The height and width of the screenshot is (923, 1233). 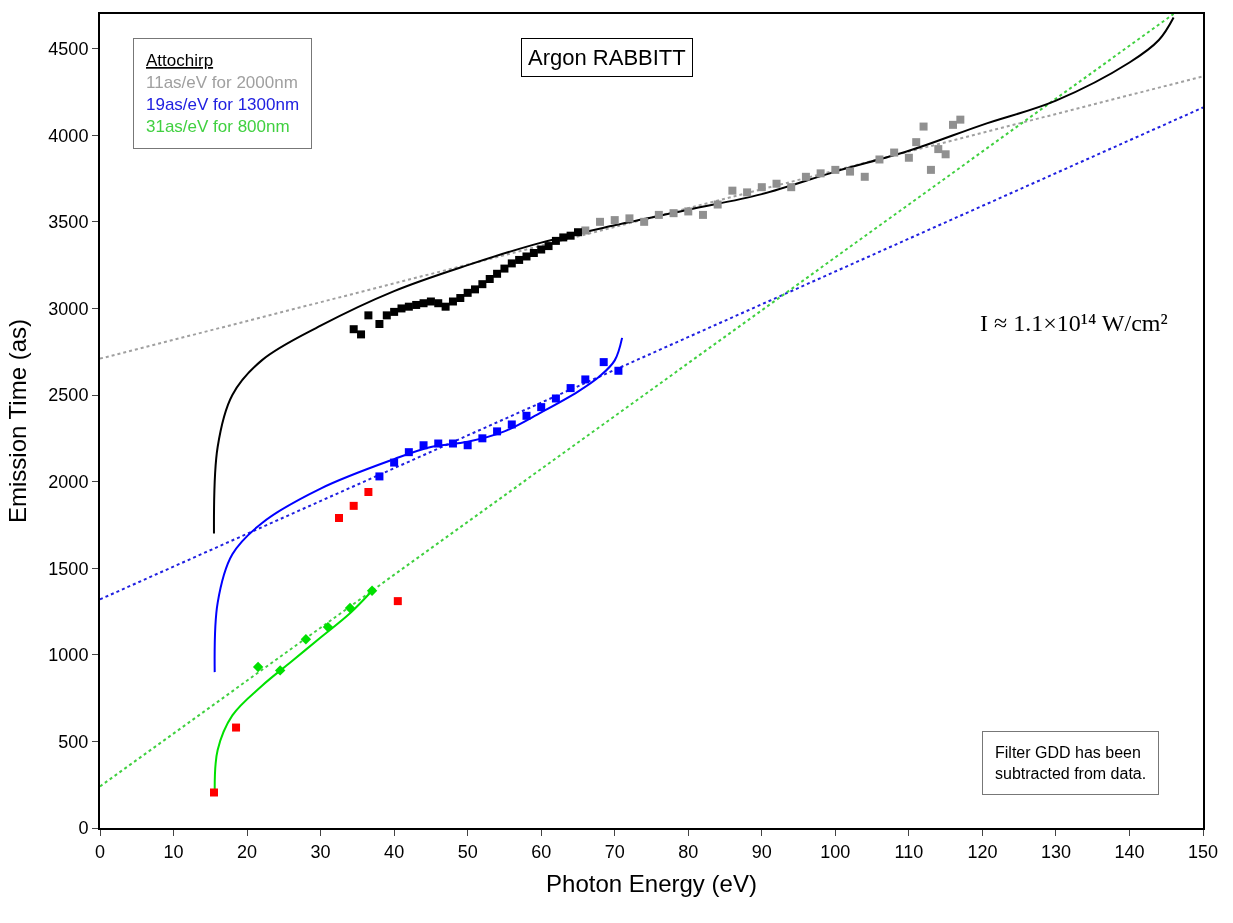 I want to click on x-tick-label: 0, so click(x=100, y=851).